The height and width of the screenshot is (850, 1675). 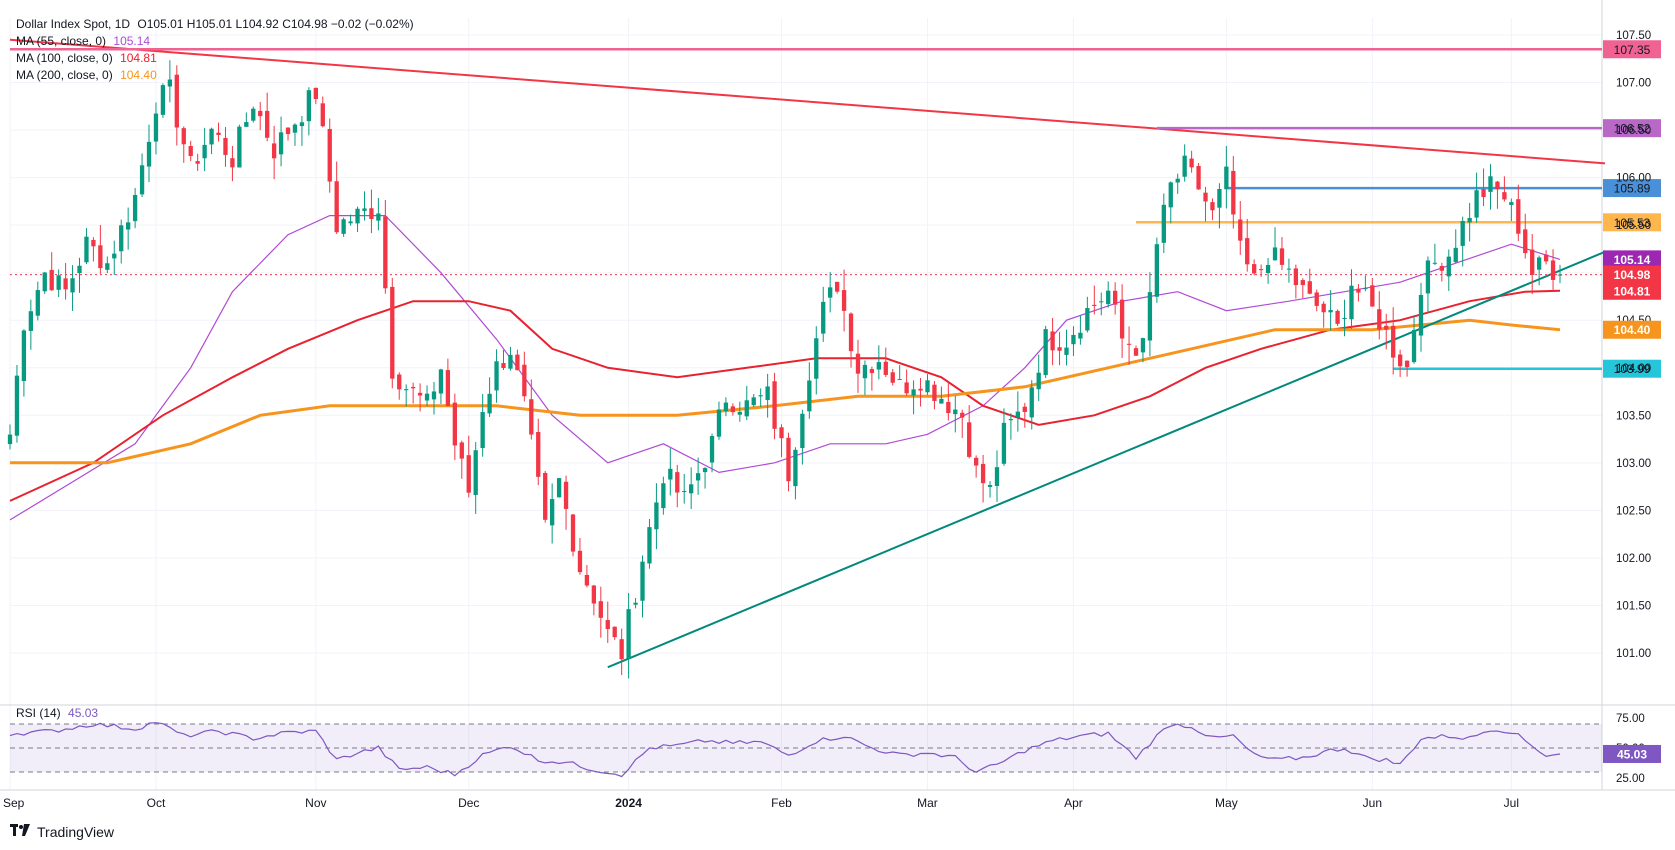 I want to click on time-tick: Jun, so click(x=1372, y=803).